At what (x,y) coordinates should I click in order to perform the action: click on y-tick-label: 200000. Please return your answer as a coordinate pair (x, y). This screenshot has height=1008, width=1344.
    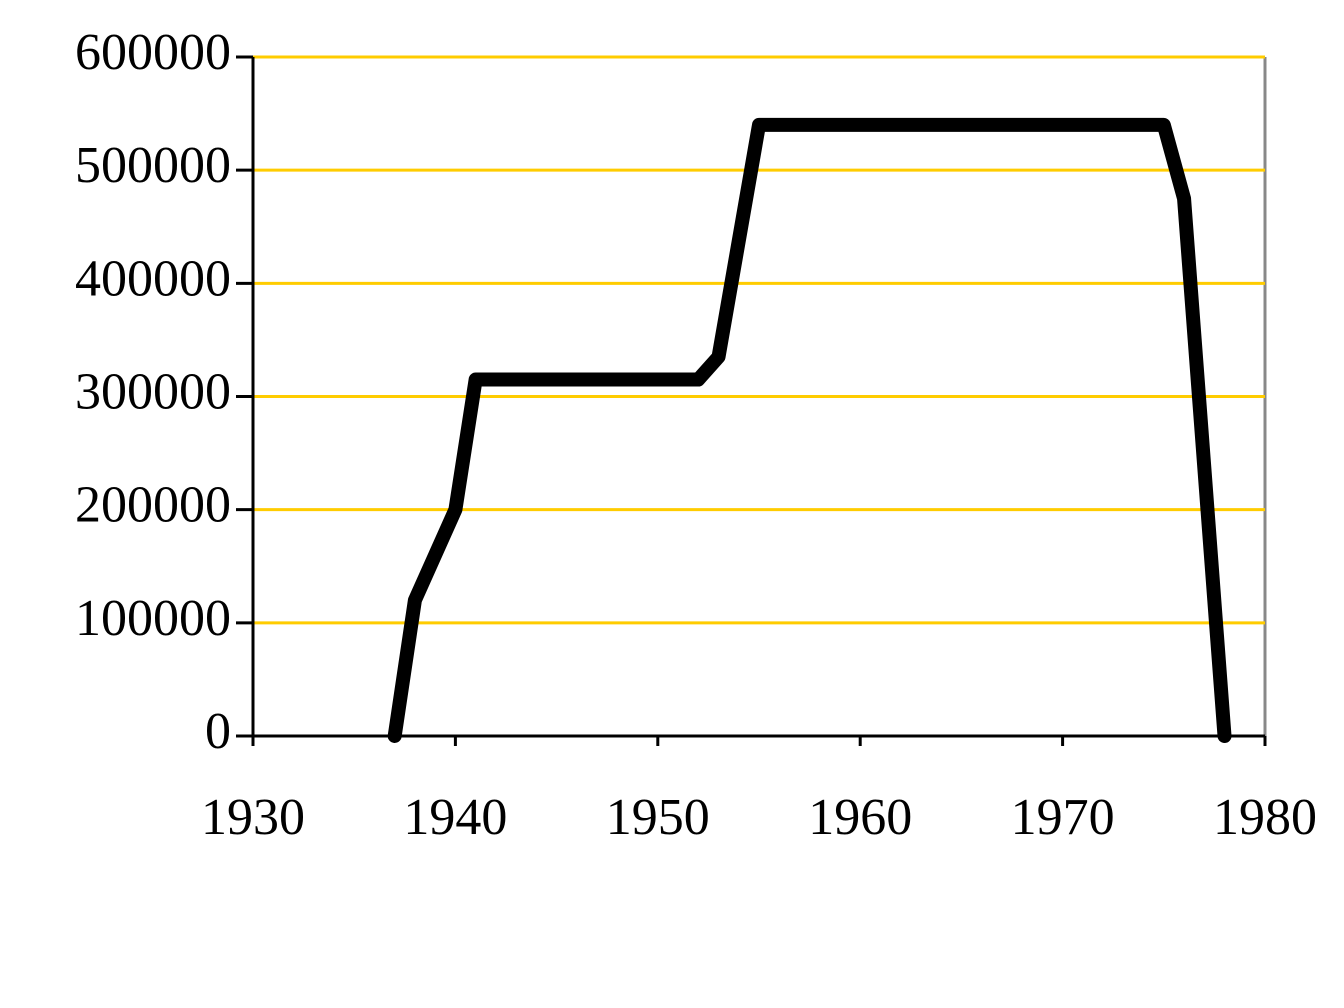
    Looking at the image, I should click on (153, 505).